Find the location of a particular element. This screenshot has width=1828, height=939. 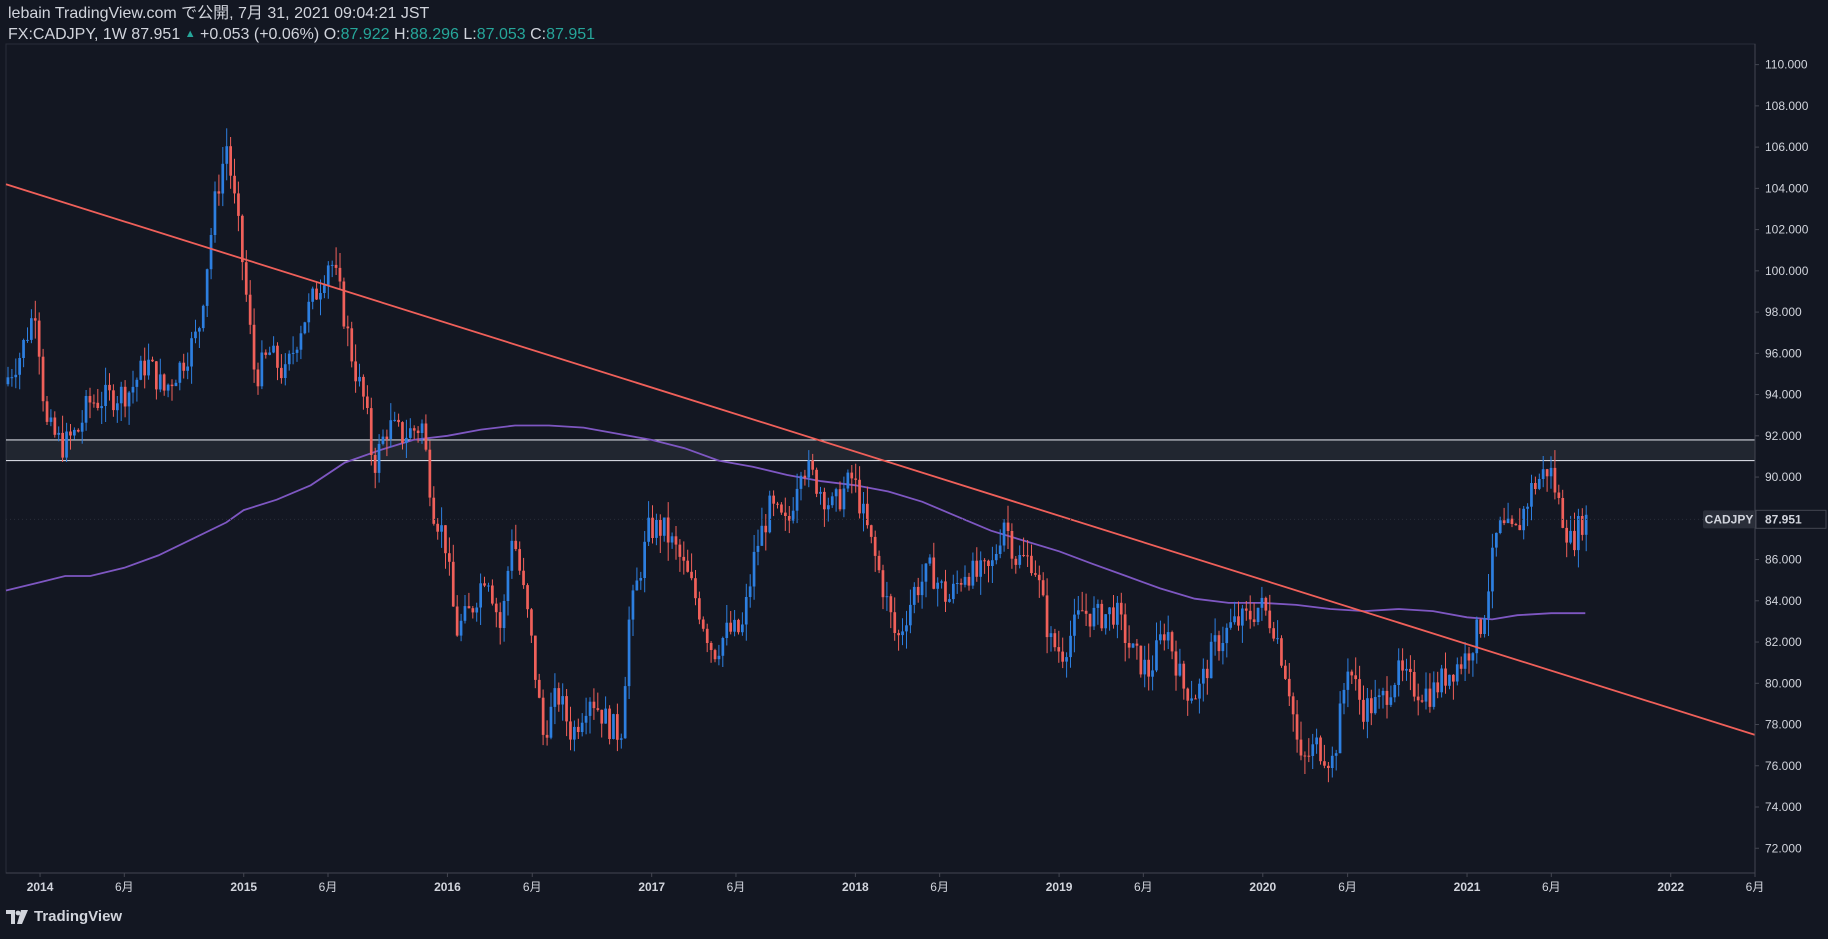

up-arrow-icon: ▲ is located at coordinates (190, 34).